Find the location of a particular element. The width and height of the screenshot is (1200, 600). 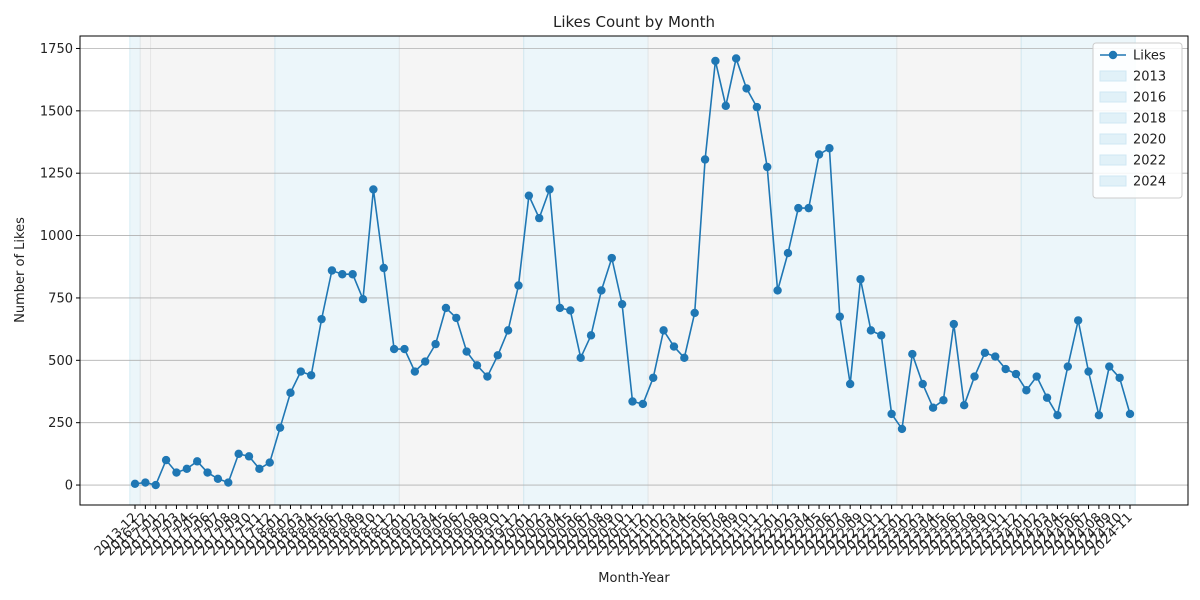

year-band-2013 is located at coordinates (135, 270).